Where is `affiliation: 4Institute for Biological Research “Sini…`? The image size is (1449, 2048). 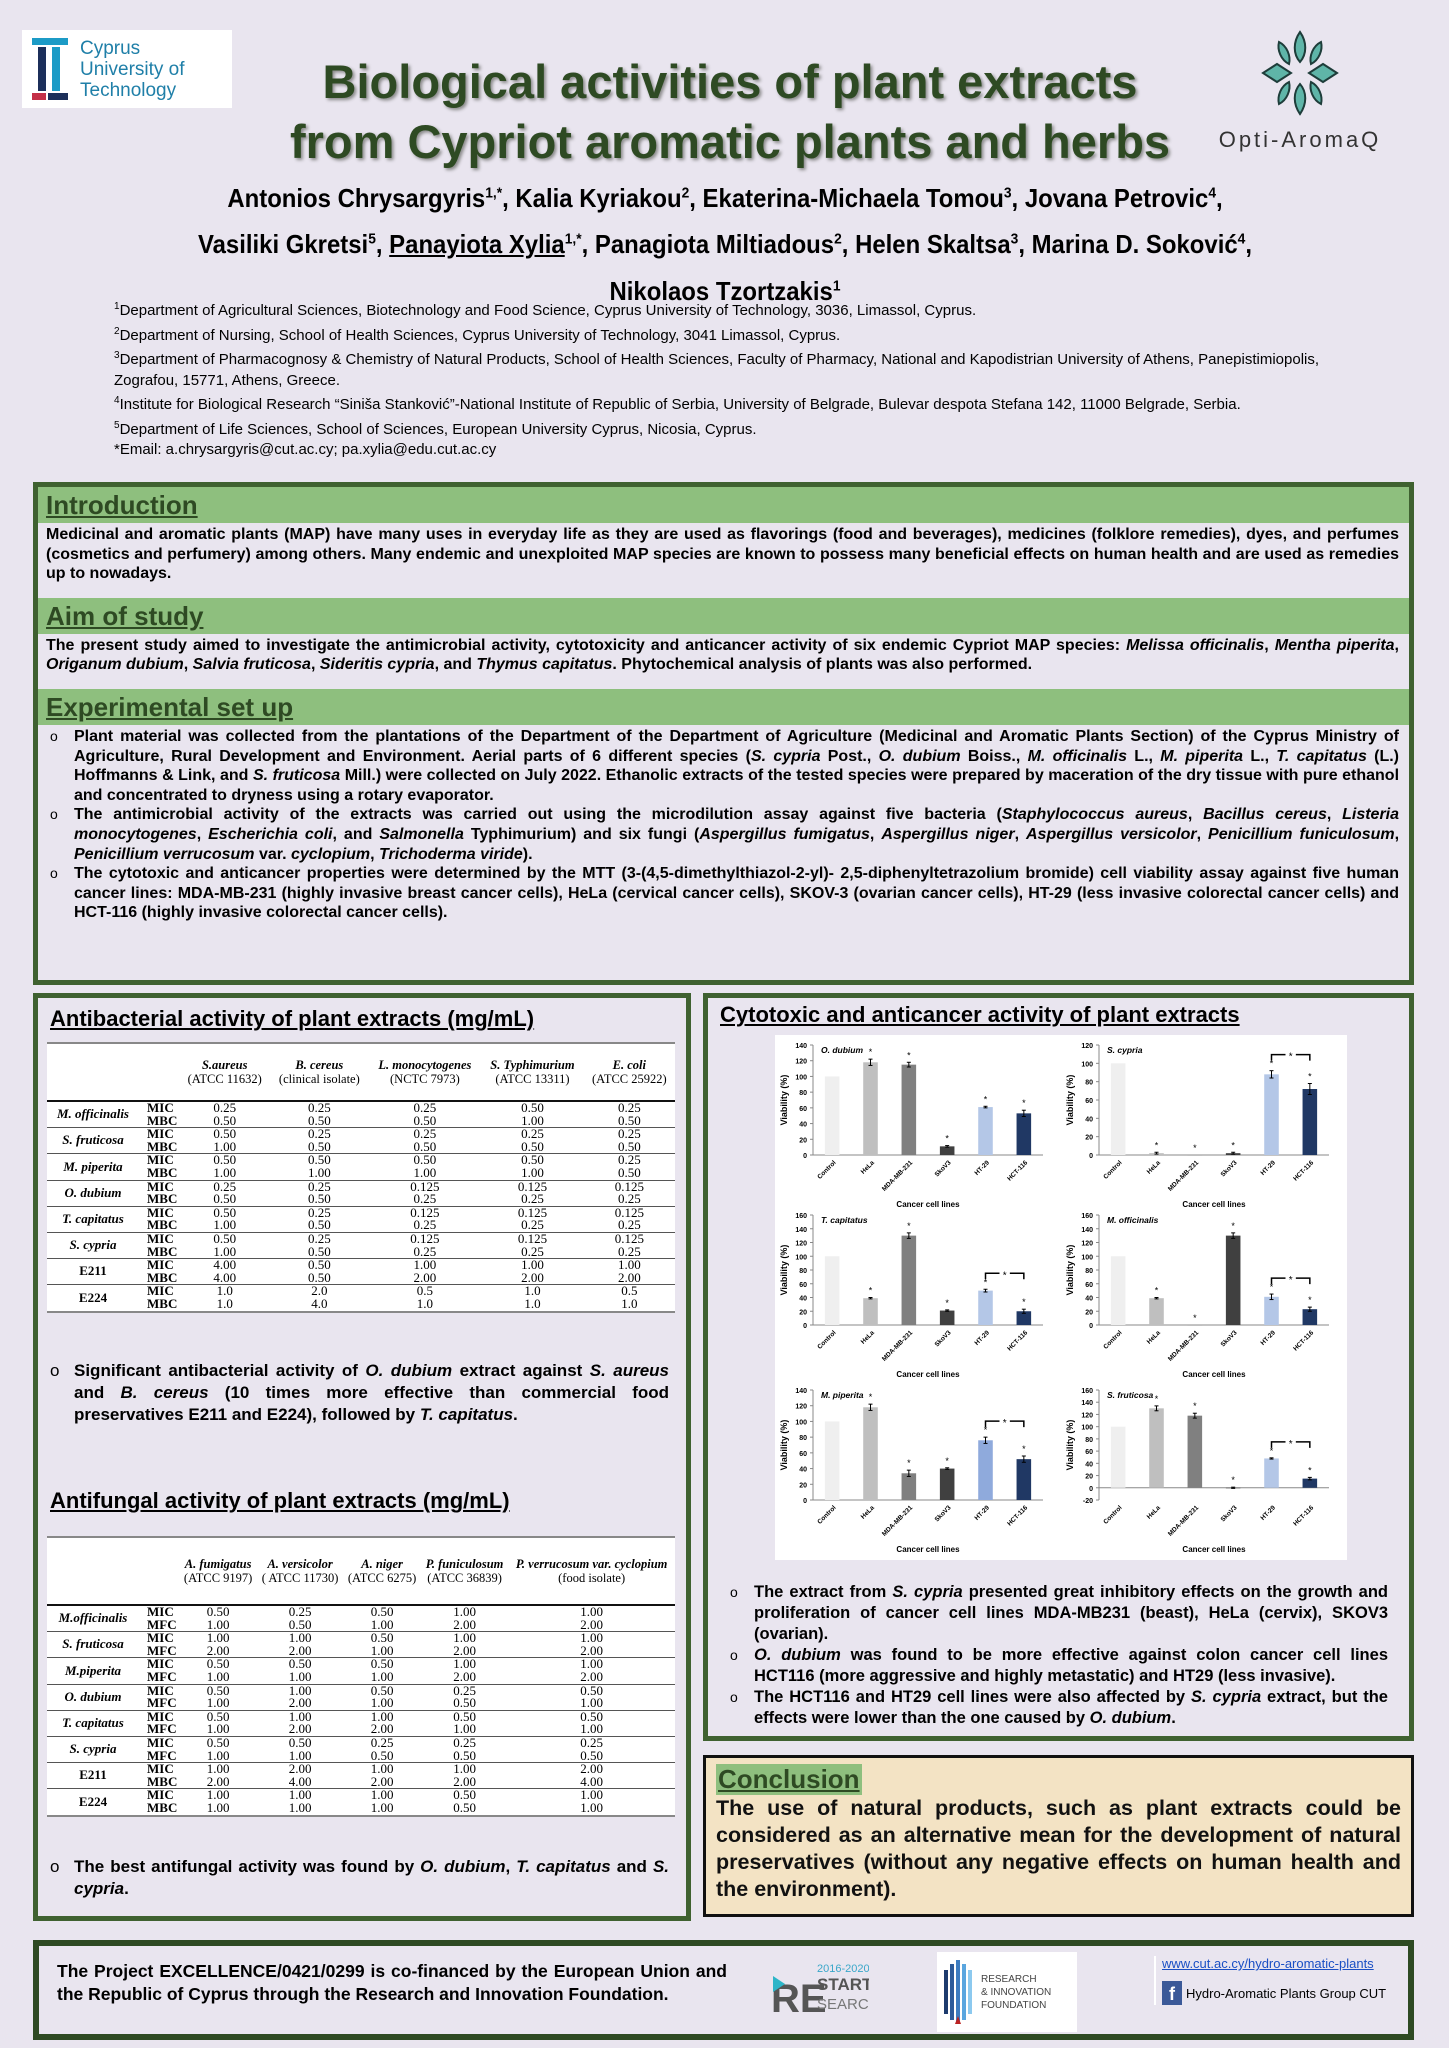
affiliation: 4Institute for Biological Research “Sini… is located at coordinates (677, 404).